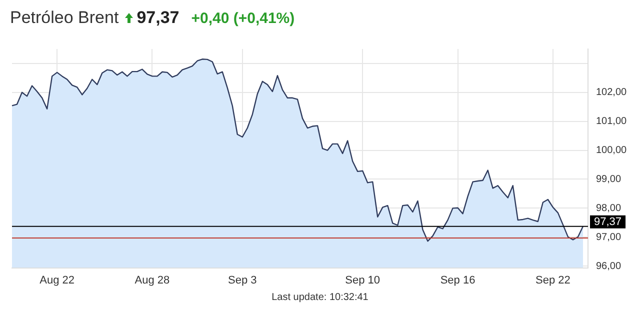 The image size is (640, 325). I want to click on y-tick-label: 97,00, so click(609, 237).